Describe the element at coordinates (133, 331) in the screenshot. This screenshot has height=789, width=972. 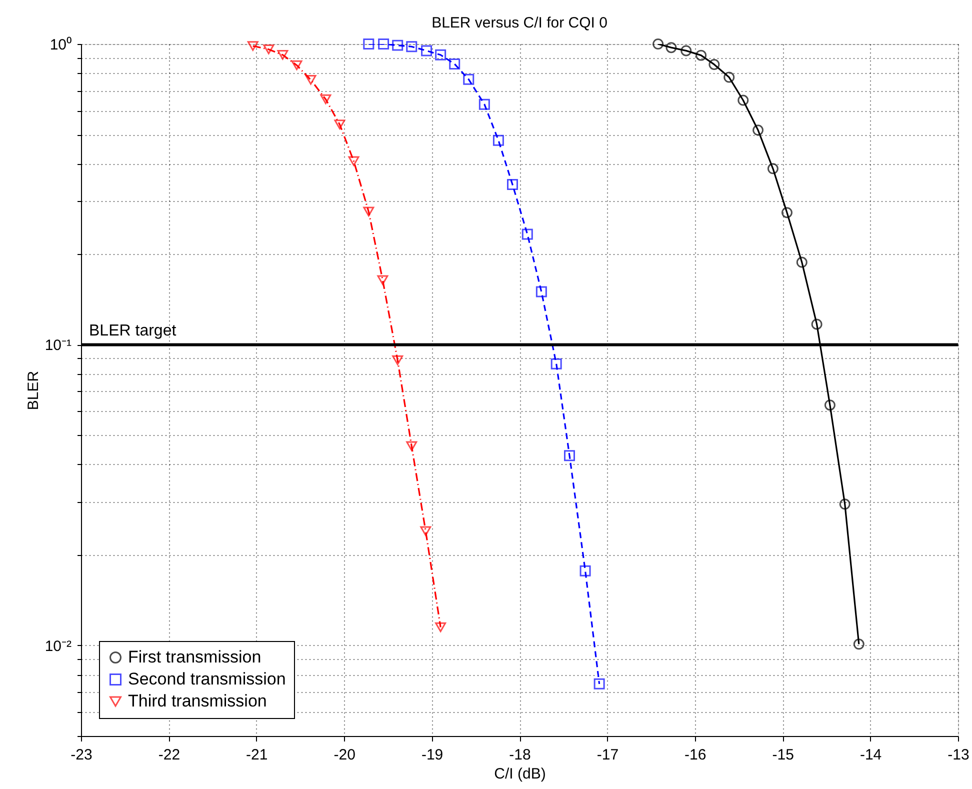
I see `ref-line-label: BLER target` at that location.